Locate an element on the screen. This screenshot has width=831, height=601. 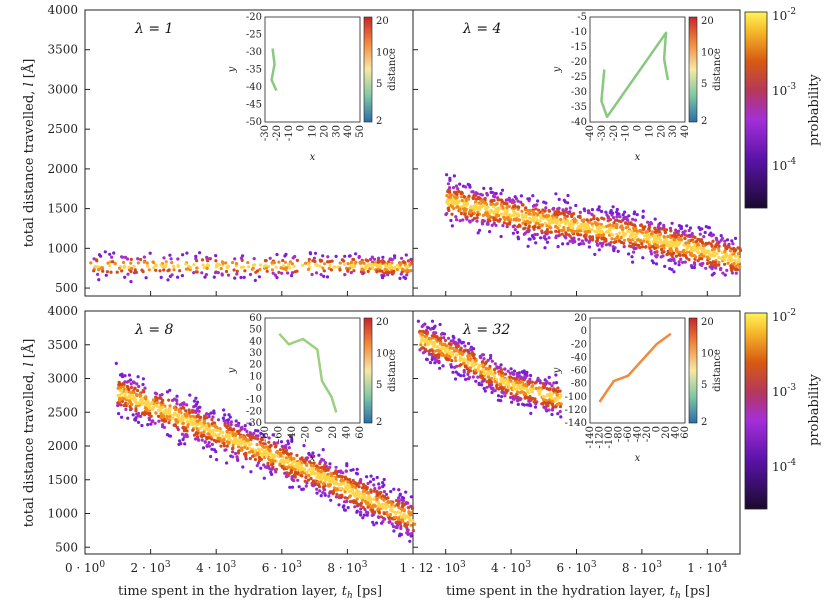
inset-y-tick-label: -20 is located at coordinates (254, 17).